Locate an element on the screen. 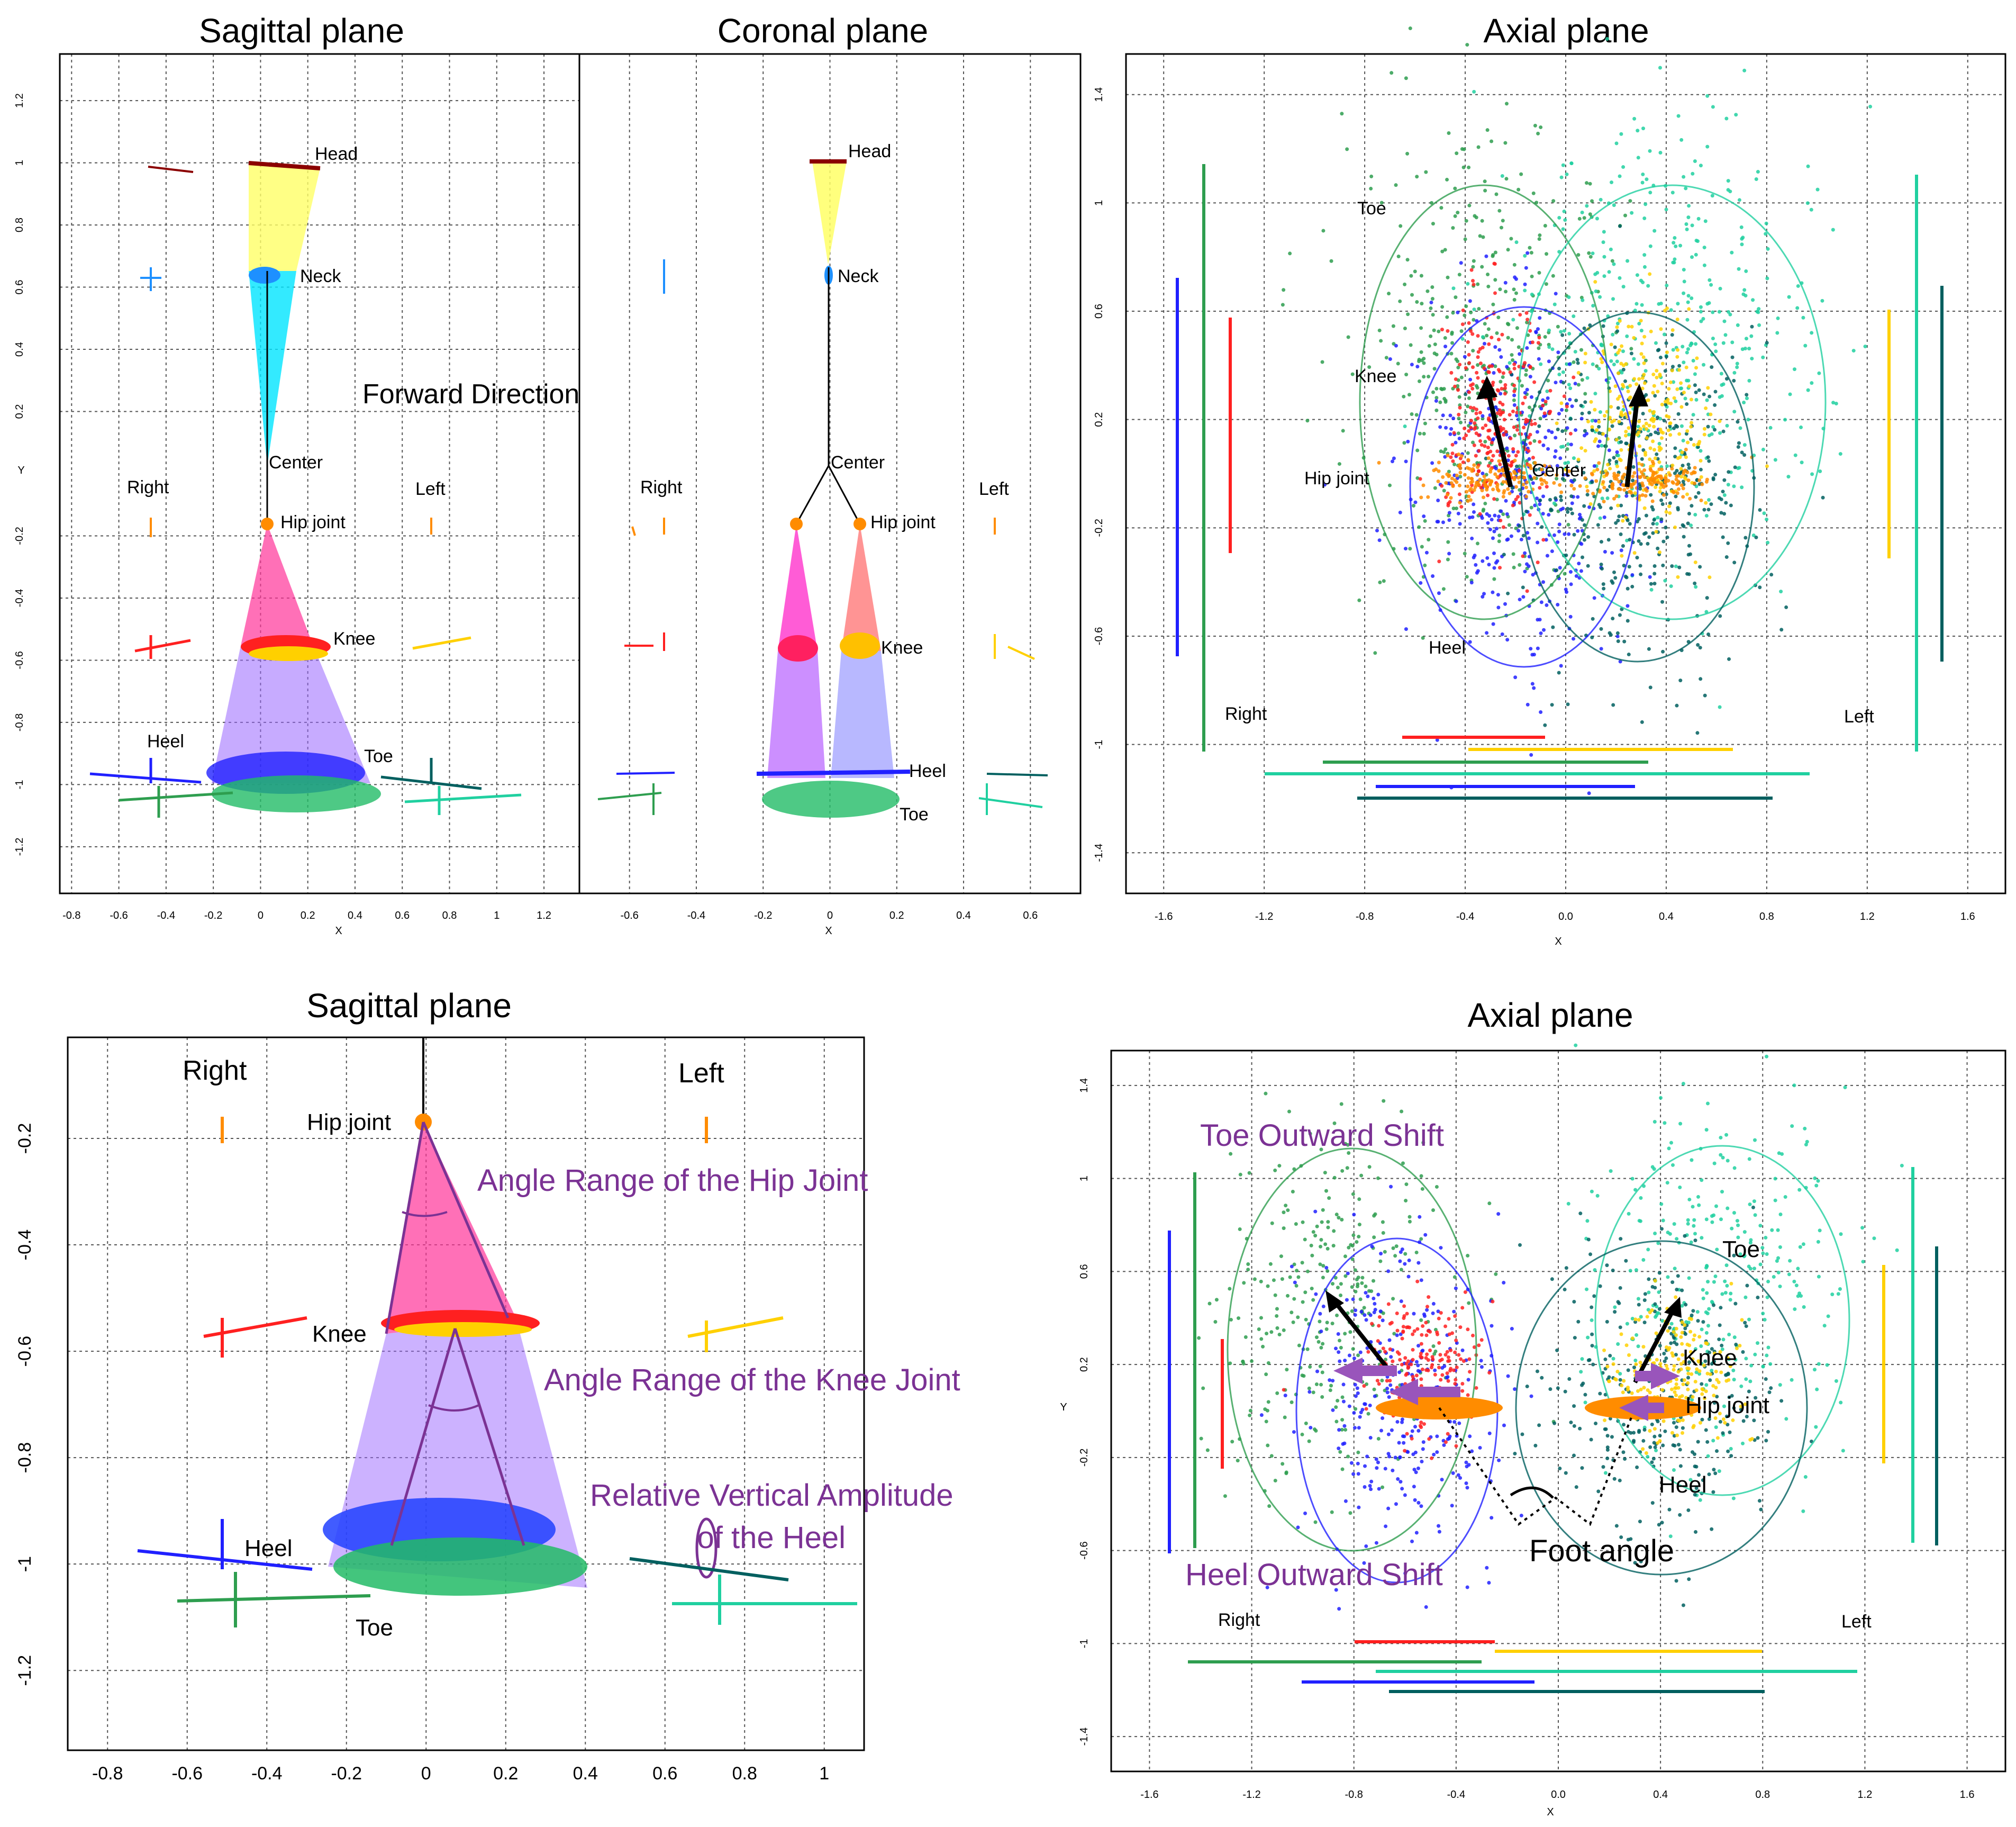  direction-arrow-right is located at coordinates (1498, 436).